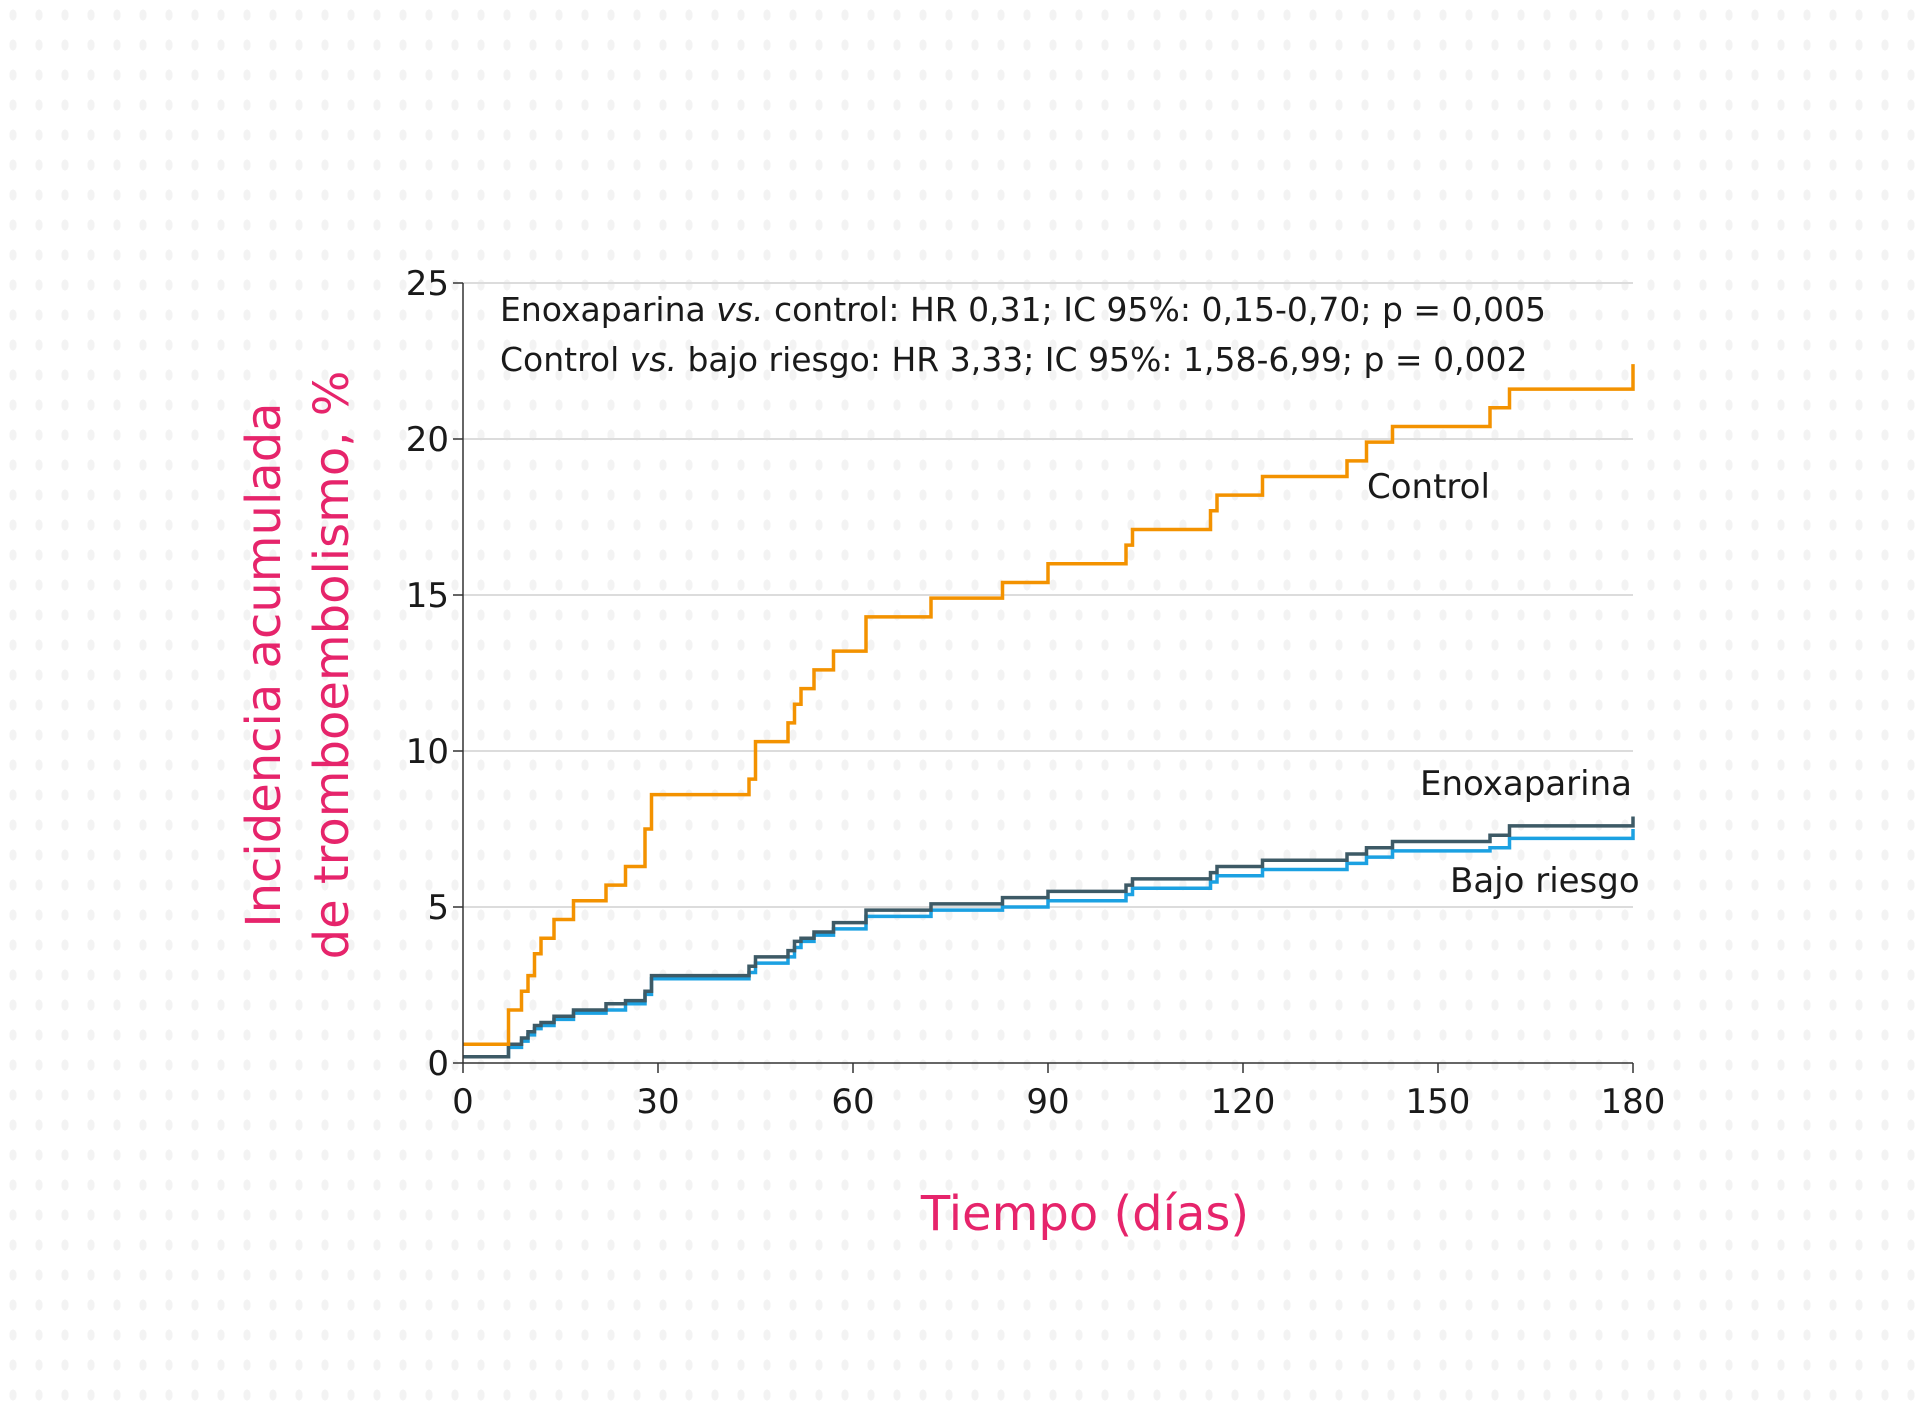 The width and height of the screenshot is (1920, 1406). Describe the element at coordinates (1428, 487) in the screenshot. I see `label-control: Control` at that location.